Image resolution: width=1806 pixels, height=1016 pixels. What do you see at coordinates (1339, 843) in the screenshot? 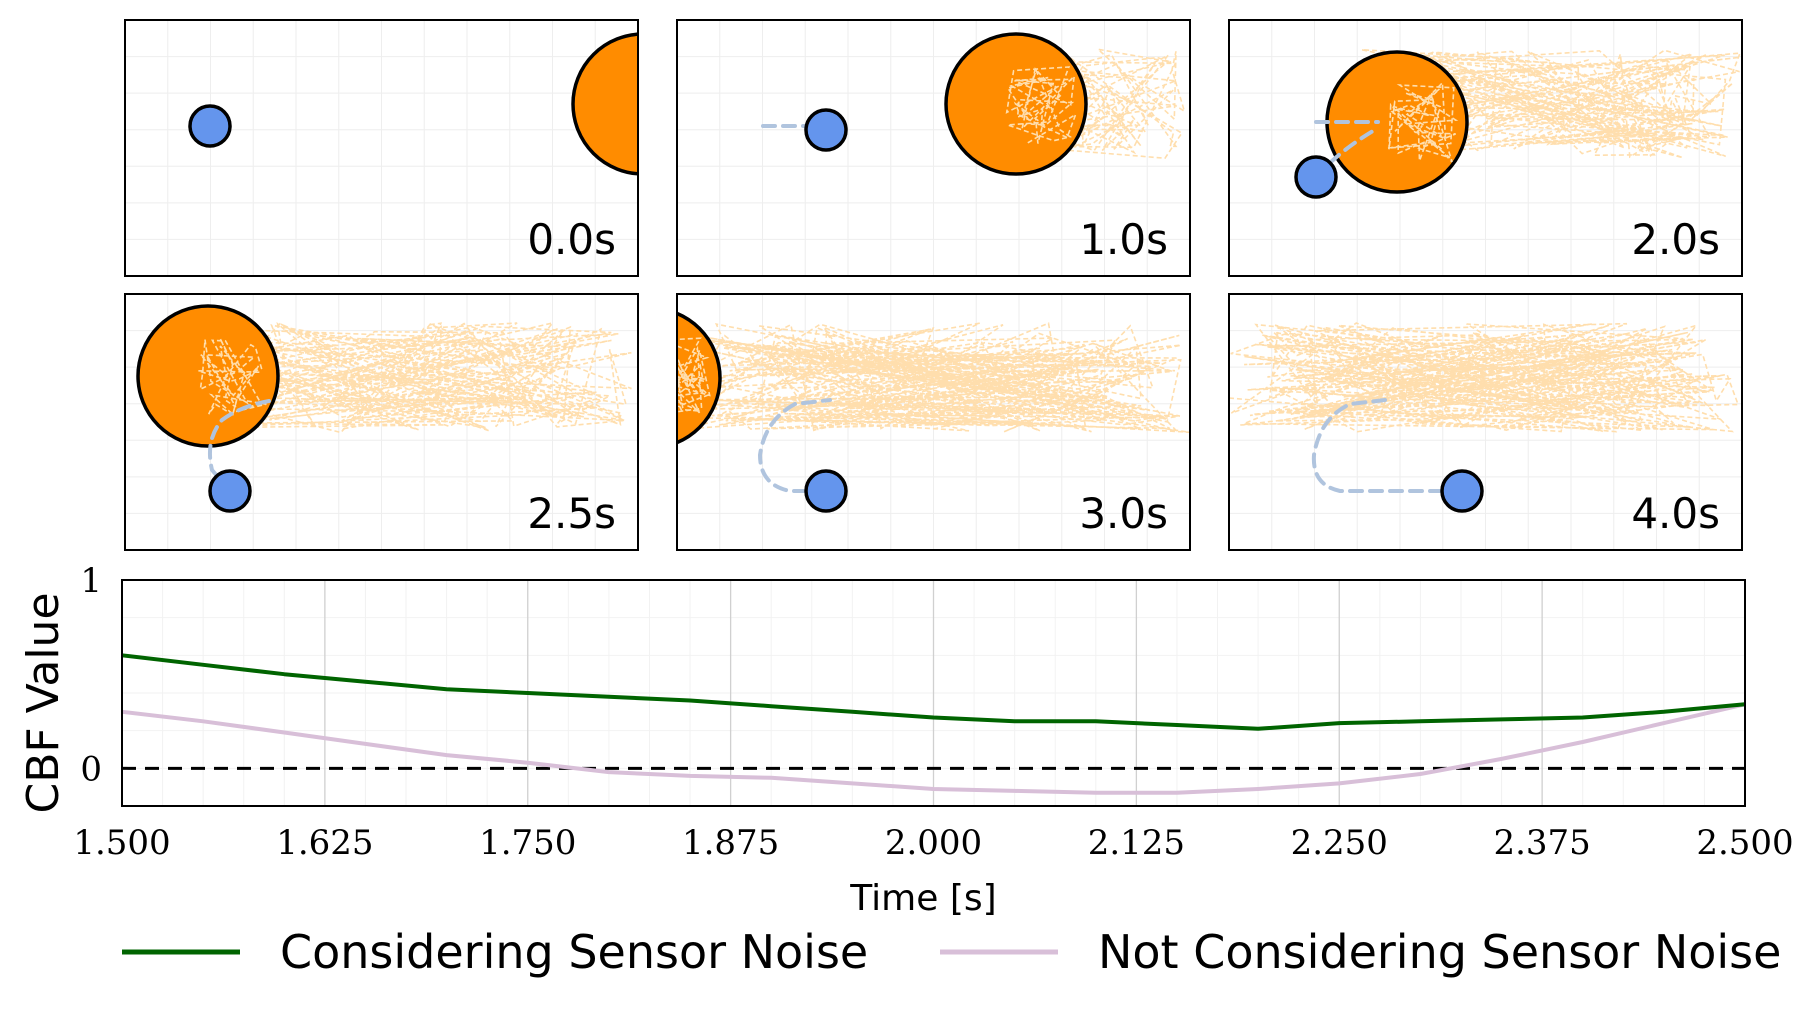
I see `x-tick-label: 2.250` at bounding box center [1339, 843].